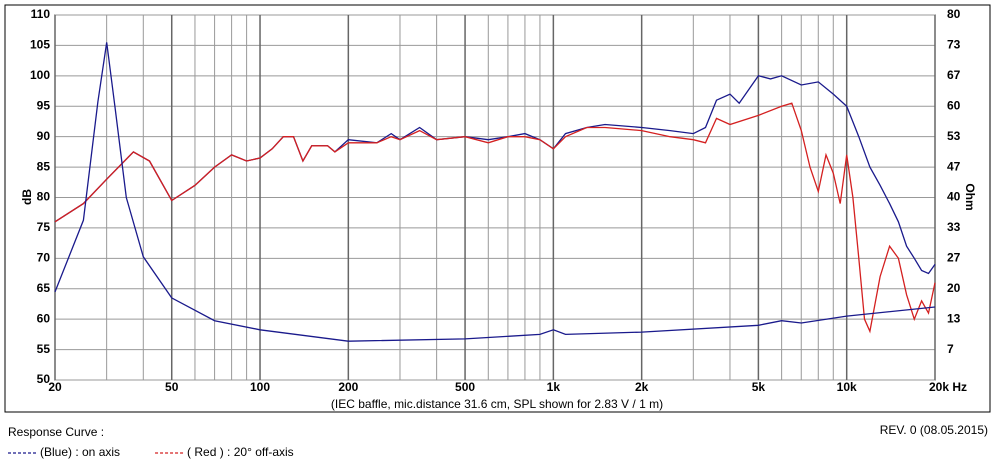 The image size is (999, 473). What do you see at coordinates (954, 318) in the screenshot?
I see `y2-tick-label: 13` at bounding box center [954, 318].